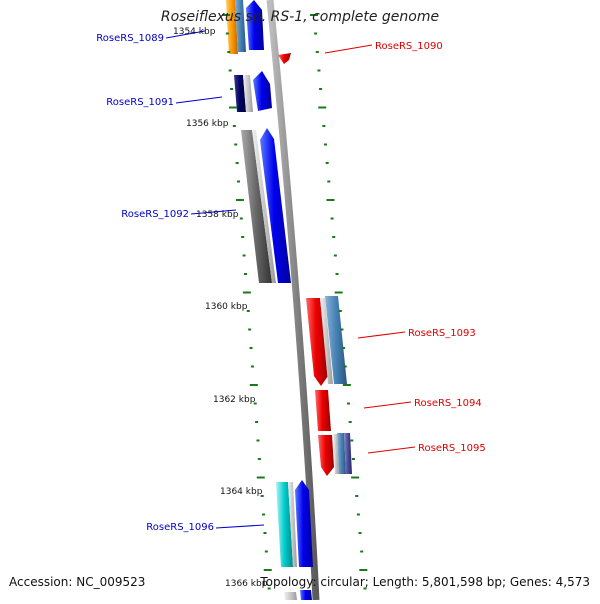 The width and height of the screenshot is (600, 604). What do you see at coordinates (77, 582) in the screenshot?
I see `accession-text: Accession: NC_009523` at bounding box center [77, 582].